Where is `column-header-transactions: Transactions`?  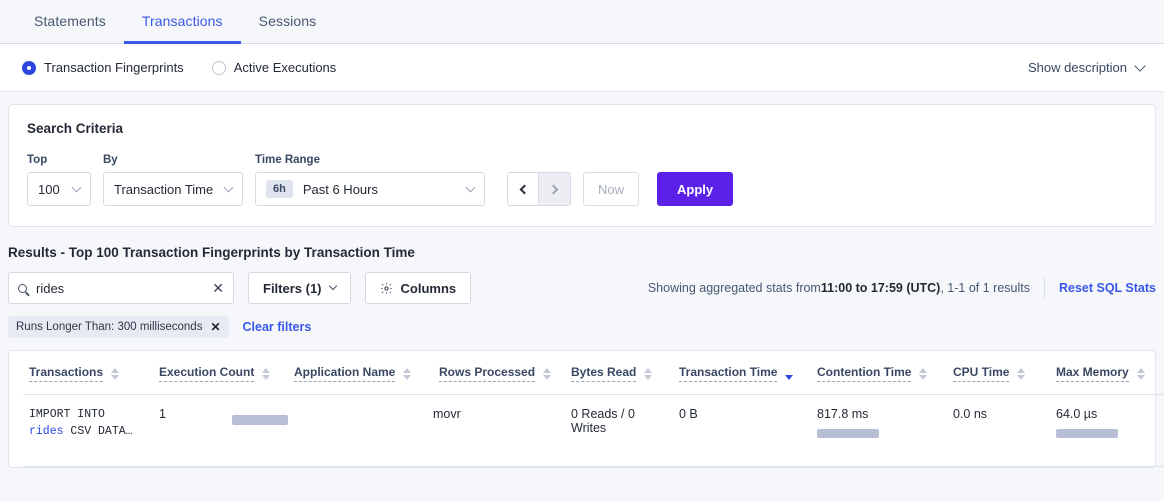 column-header-transactions: Transactions is located at coordinates (88, 373).